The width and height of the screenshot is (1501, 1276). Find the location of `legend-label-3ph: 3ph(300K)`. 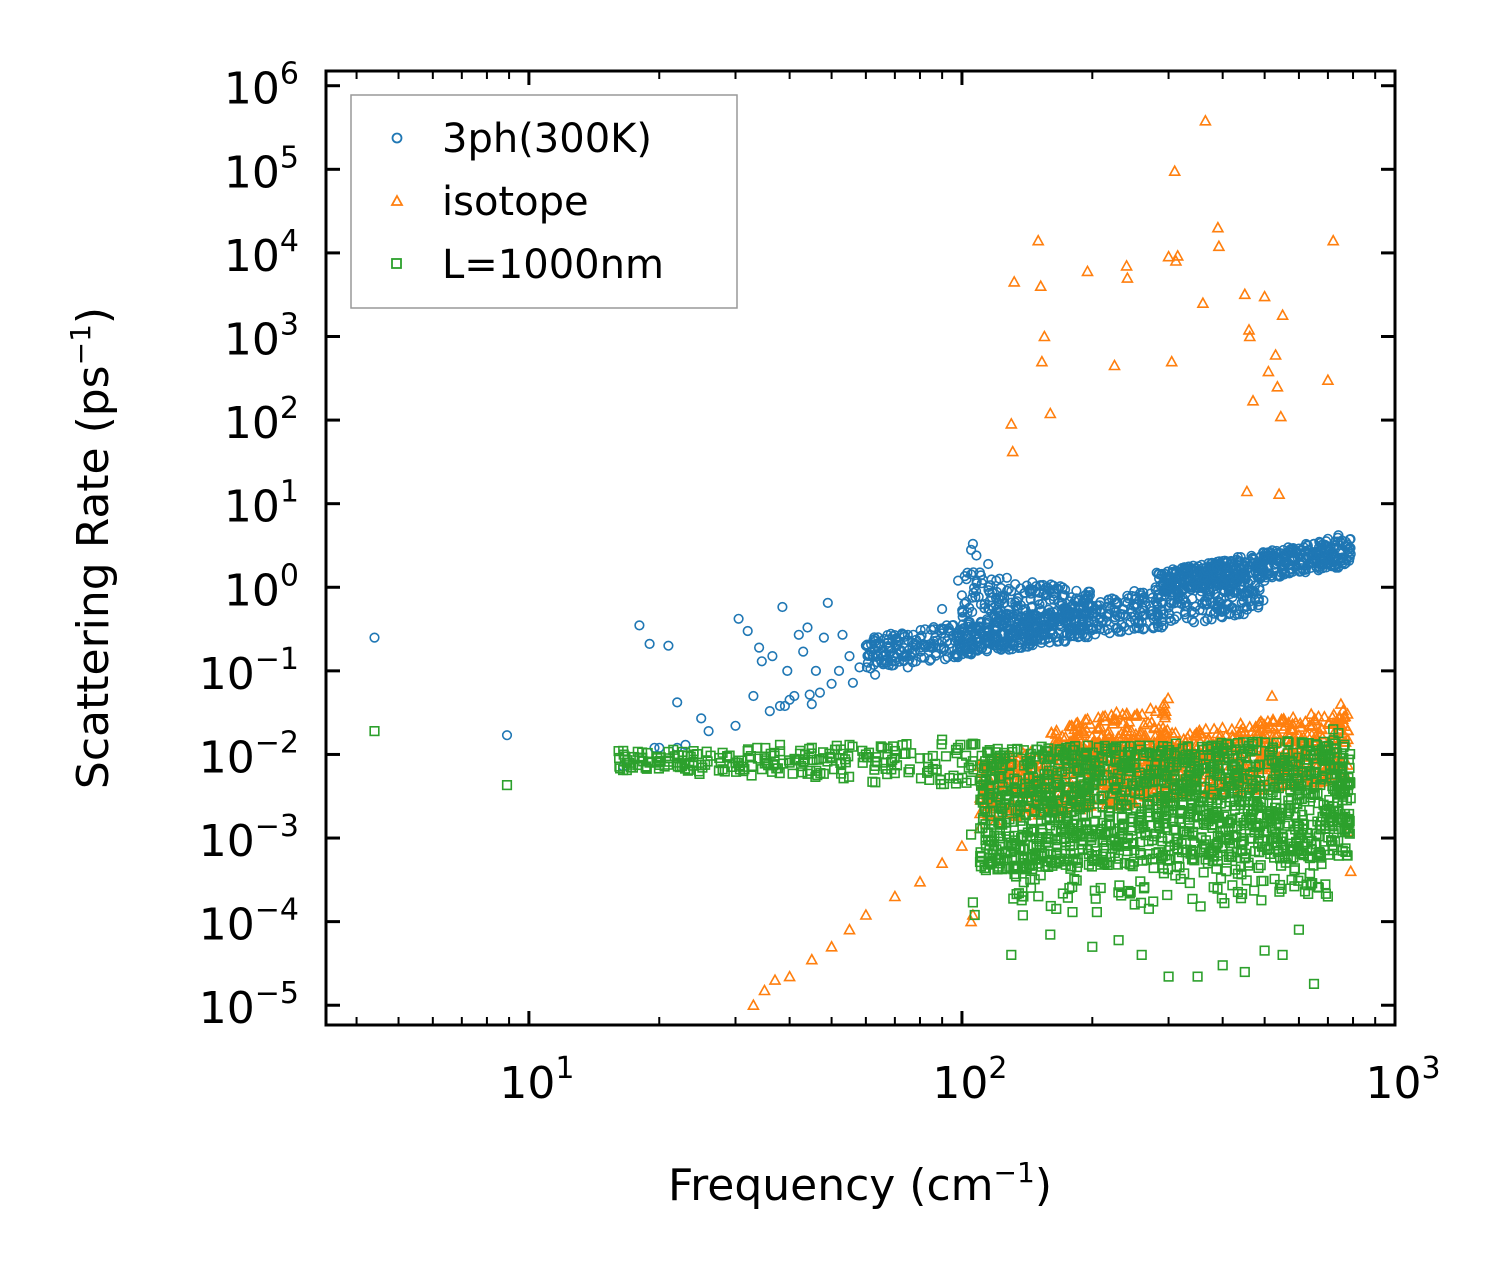

legend-label-3ph: 3ph(300K) is located at coordinates (547, 139).